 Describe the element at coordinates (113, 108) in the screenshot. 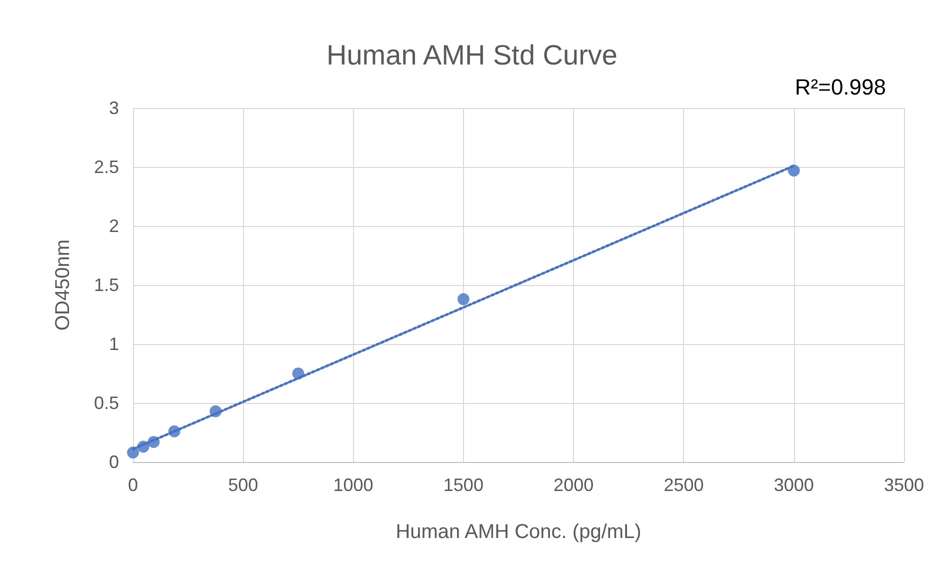

I see `y-tick-label: 3` at that location.